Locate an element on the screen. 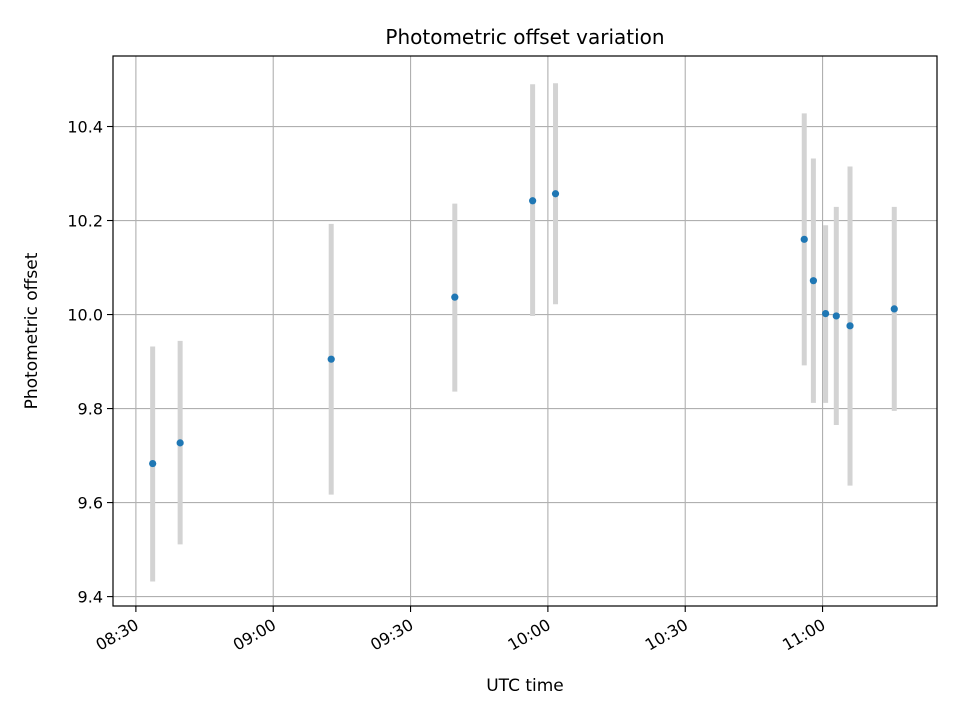 The image size is (960, 720). x-tick-label: 08:30 is located at coordinates (116, 635).